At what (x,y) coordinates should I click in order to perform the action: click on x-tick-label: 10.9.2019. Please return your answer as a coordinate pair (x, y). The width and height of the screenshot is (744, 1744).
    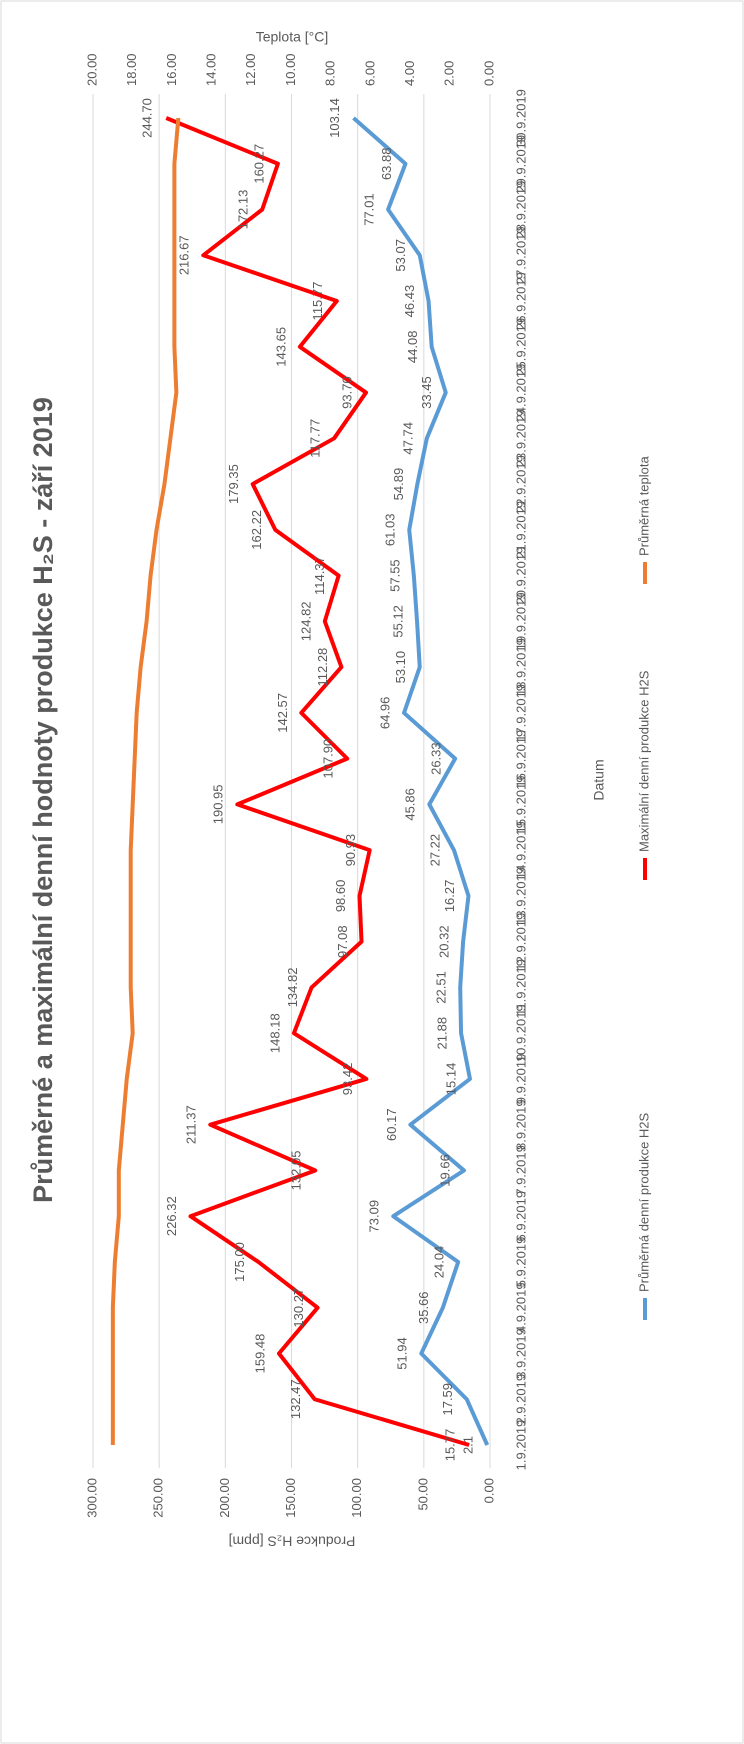
    Looking at the image, I should click on (520, 1033).